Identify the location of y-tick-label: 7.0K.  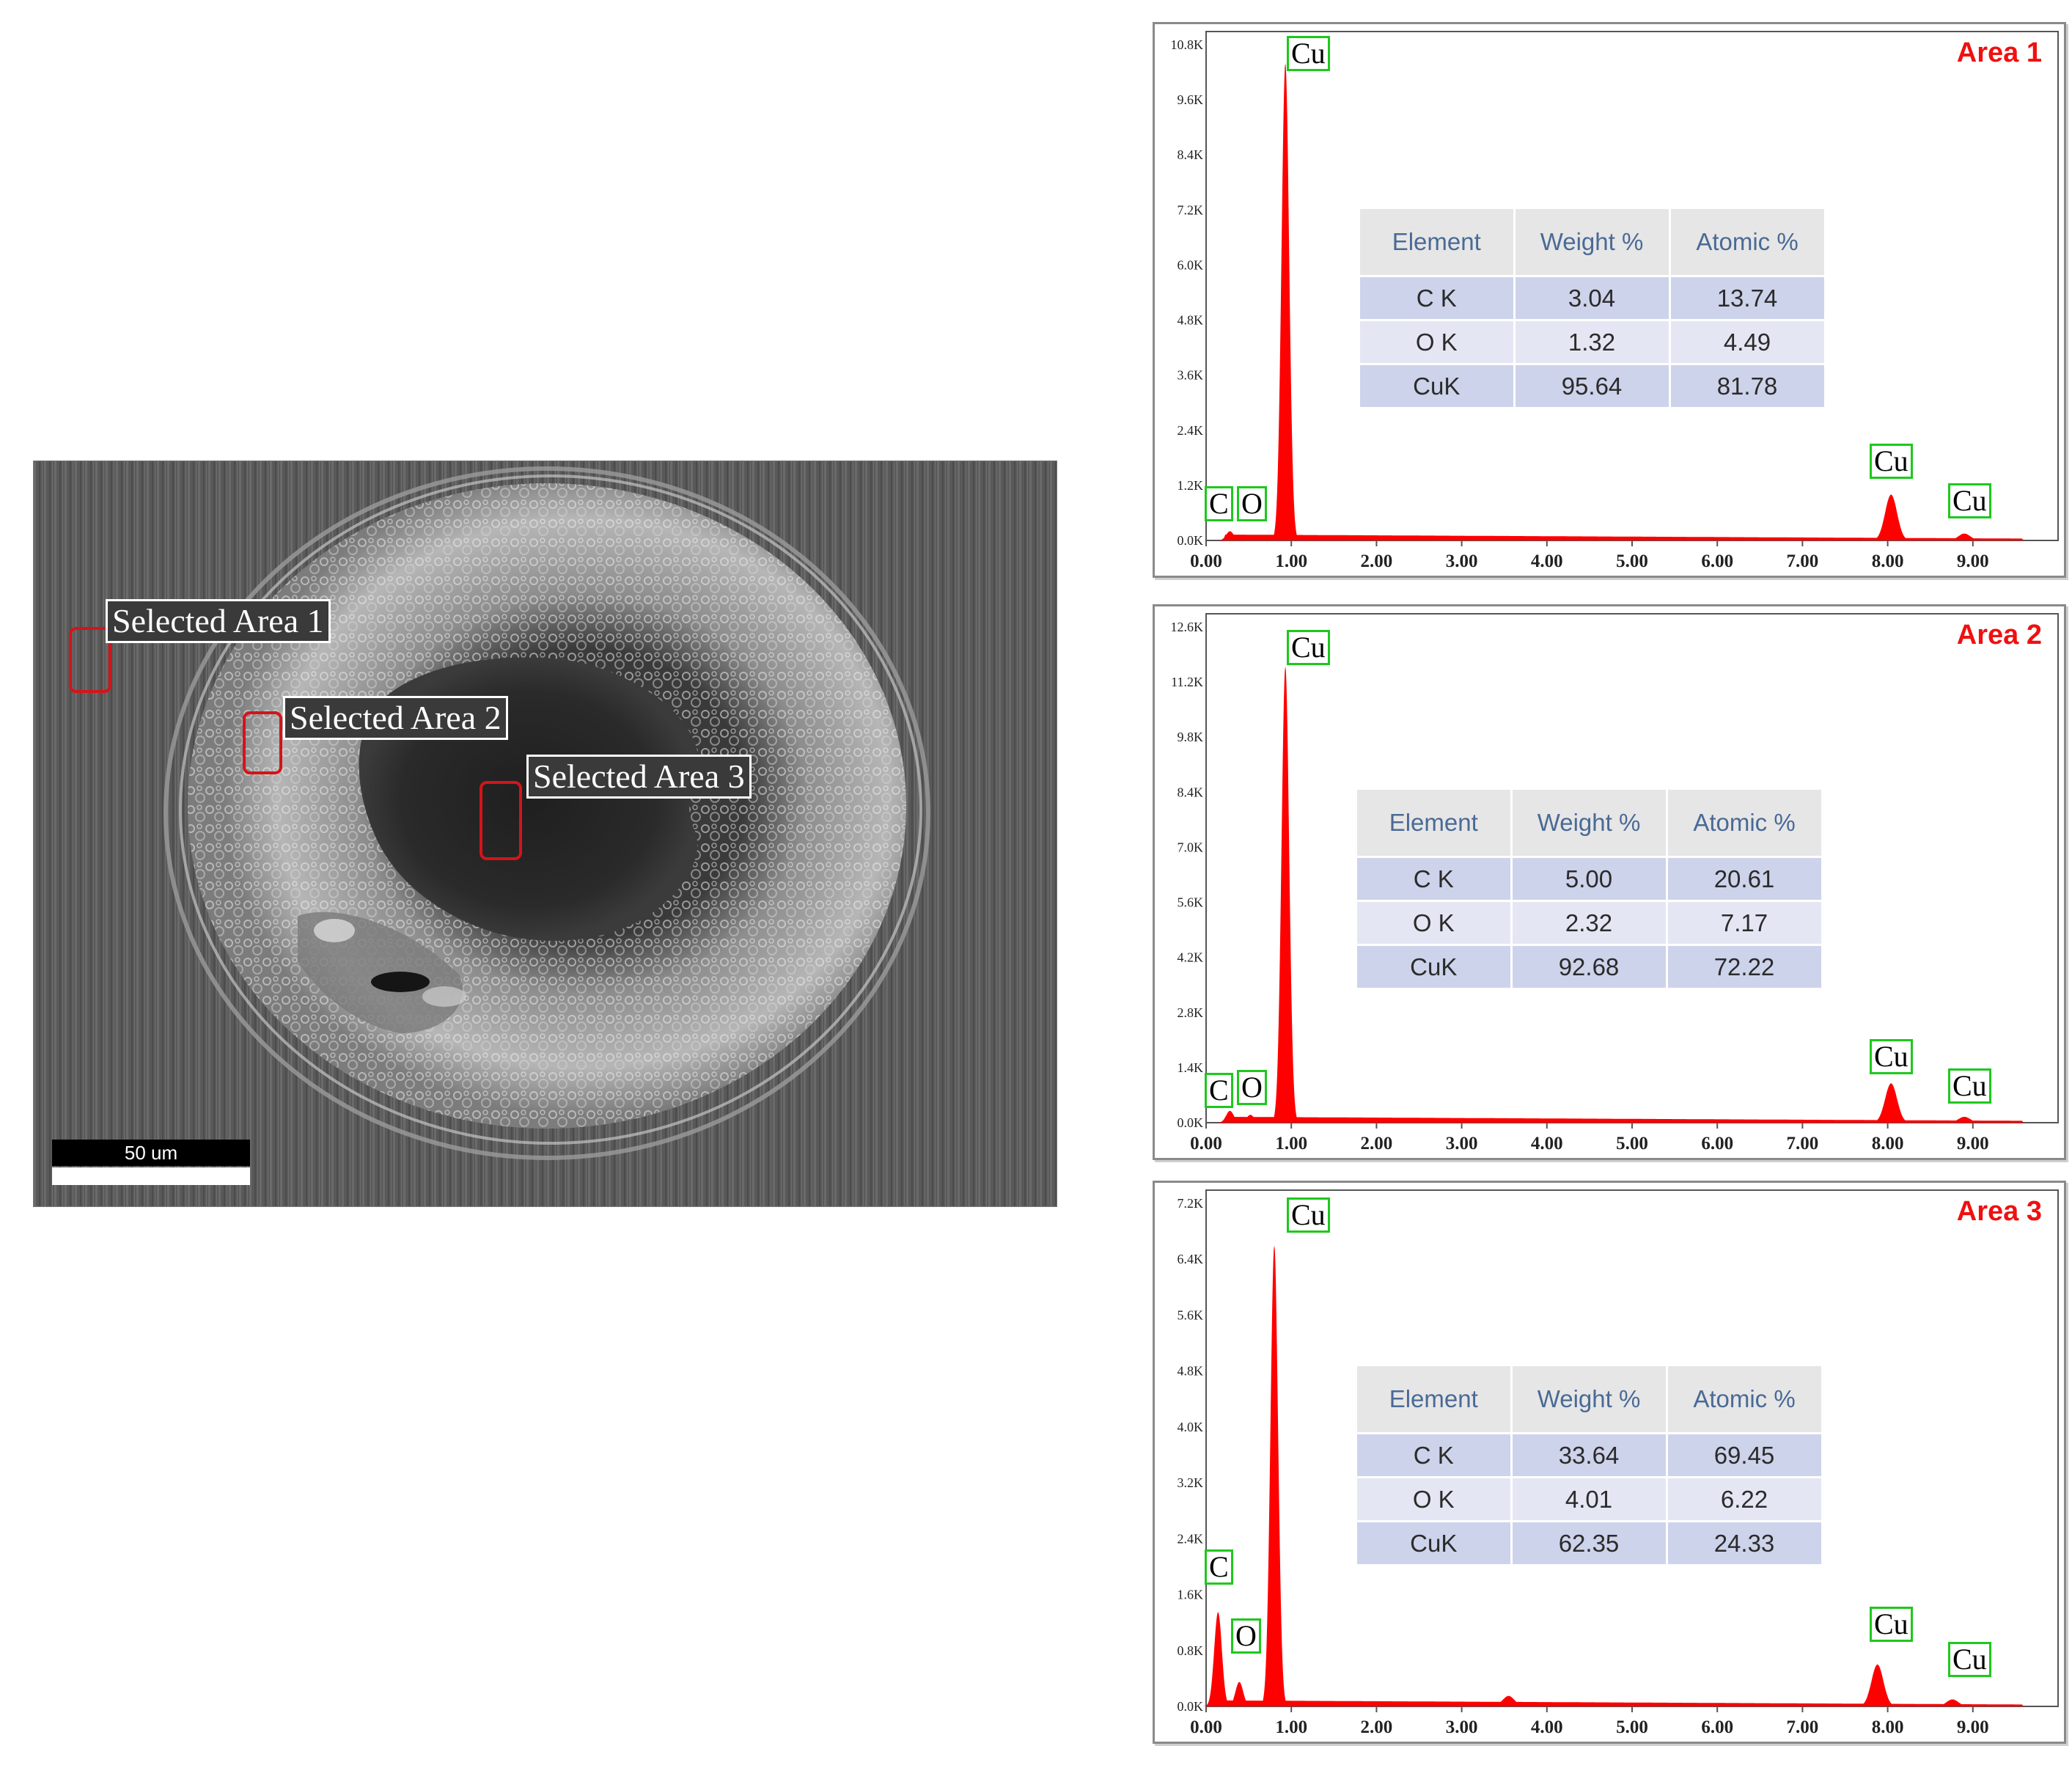
(1191, 847).